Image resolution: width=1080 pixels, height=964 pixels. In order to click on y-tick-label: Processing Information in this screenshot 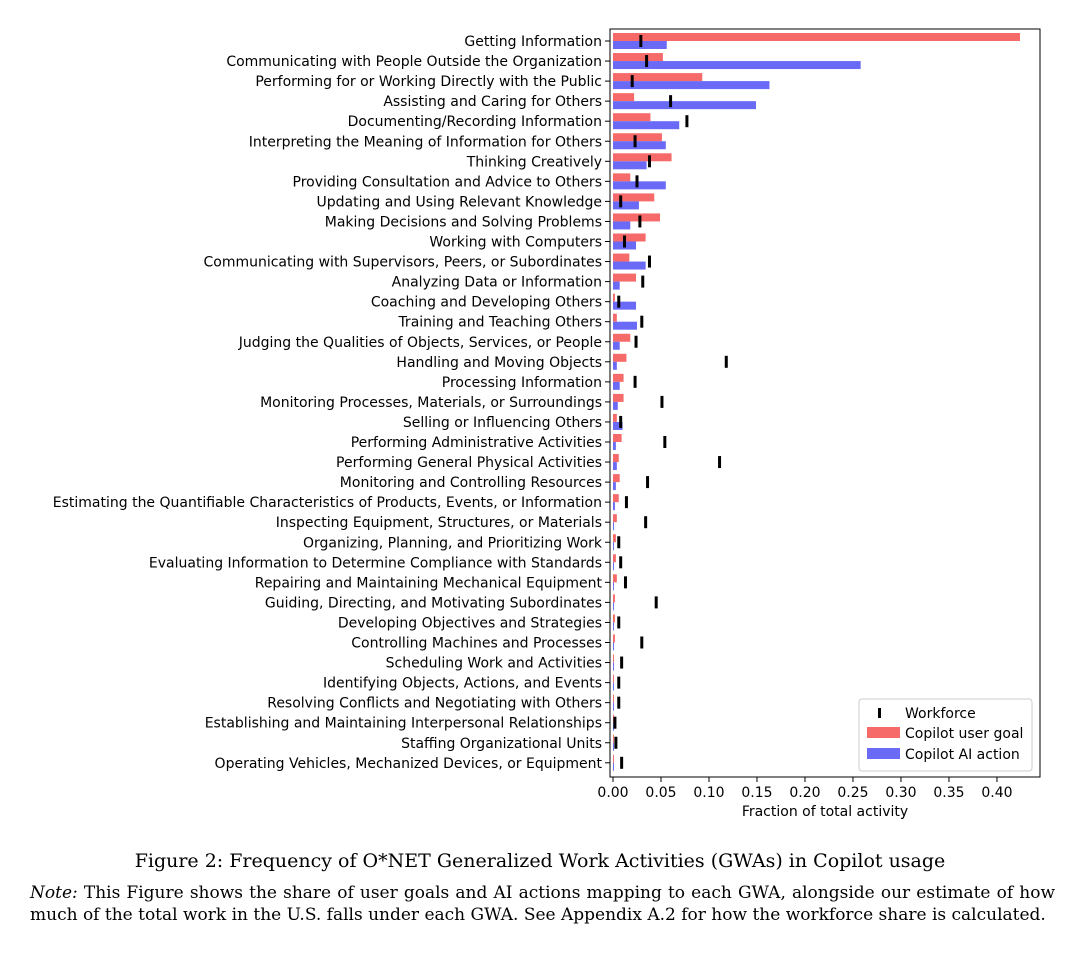, I will do `click(522, 383)`.